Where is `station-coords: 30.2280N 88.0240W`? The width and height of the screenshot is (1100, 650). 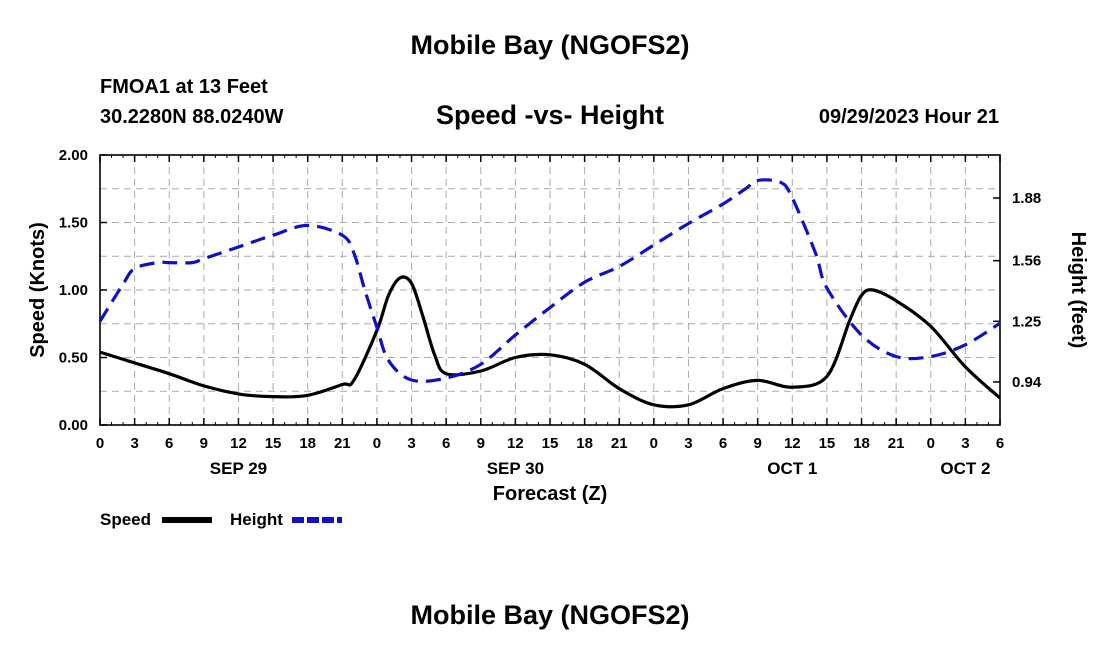 station-coords: 30.2280N 88.0240W is located at coordinates (192, 117).